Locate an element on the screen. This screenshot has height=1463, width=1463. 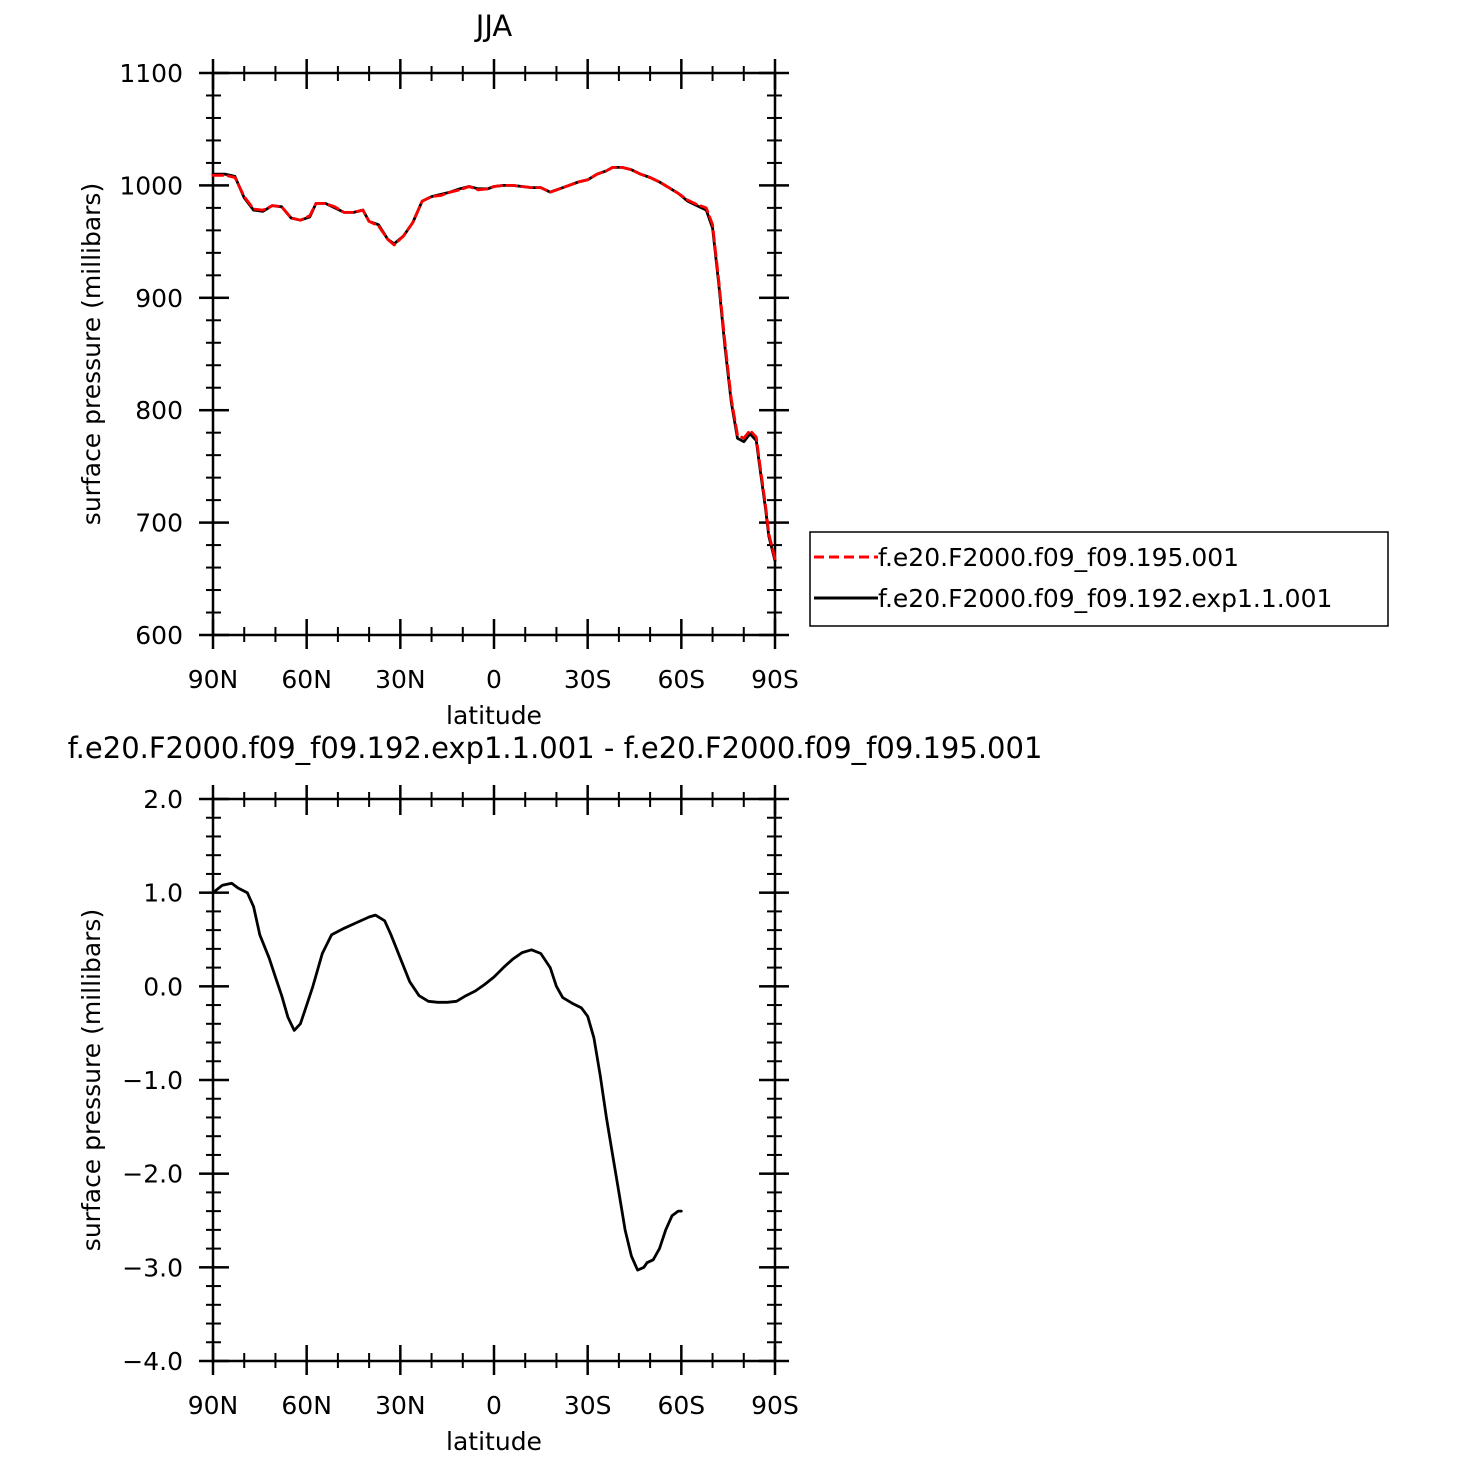
top-y-tick-label: 800 is located at coordinates (159, 410).